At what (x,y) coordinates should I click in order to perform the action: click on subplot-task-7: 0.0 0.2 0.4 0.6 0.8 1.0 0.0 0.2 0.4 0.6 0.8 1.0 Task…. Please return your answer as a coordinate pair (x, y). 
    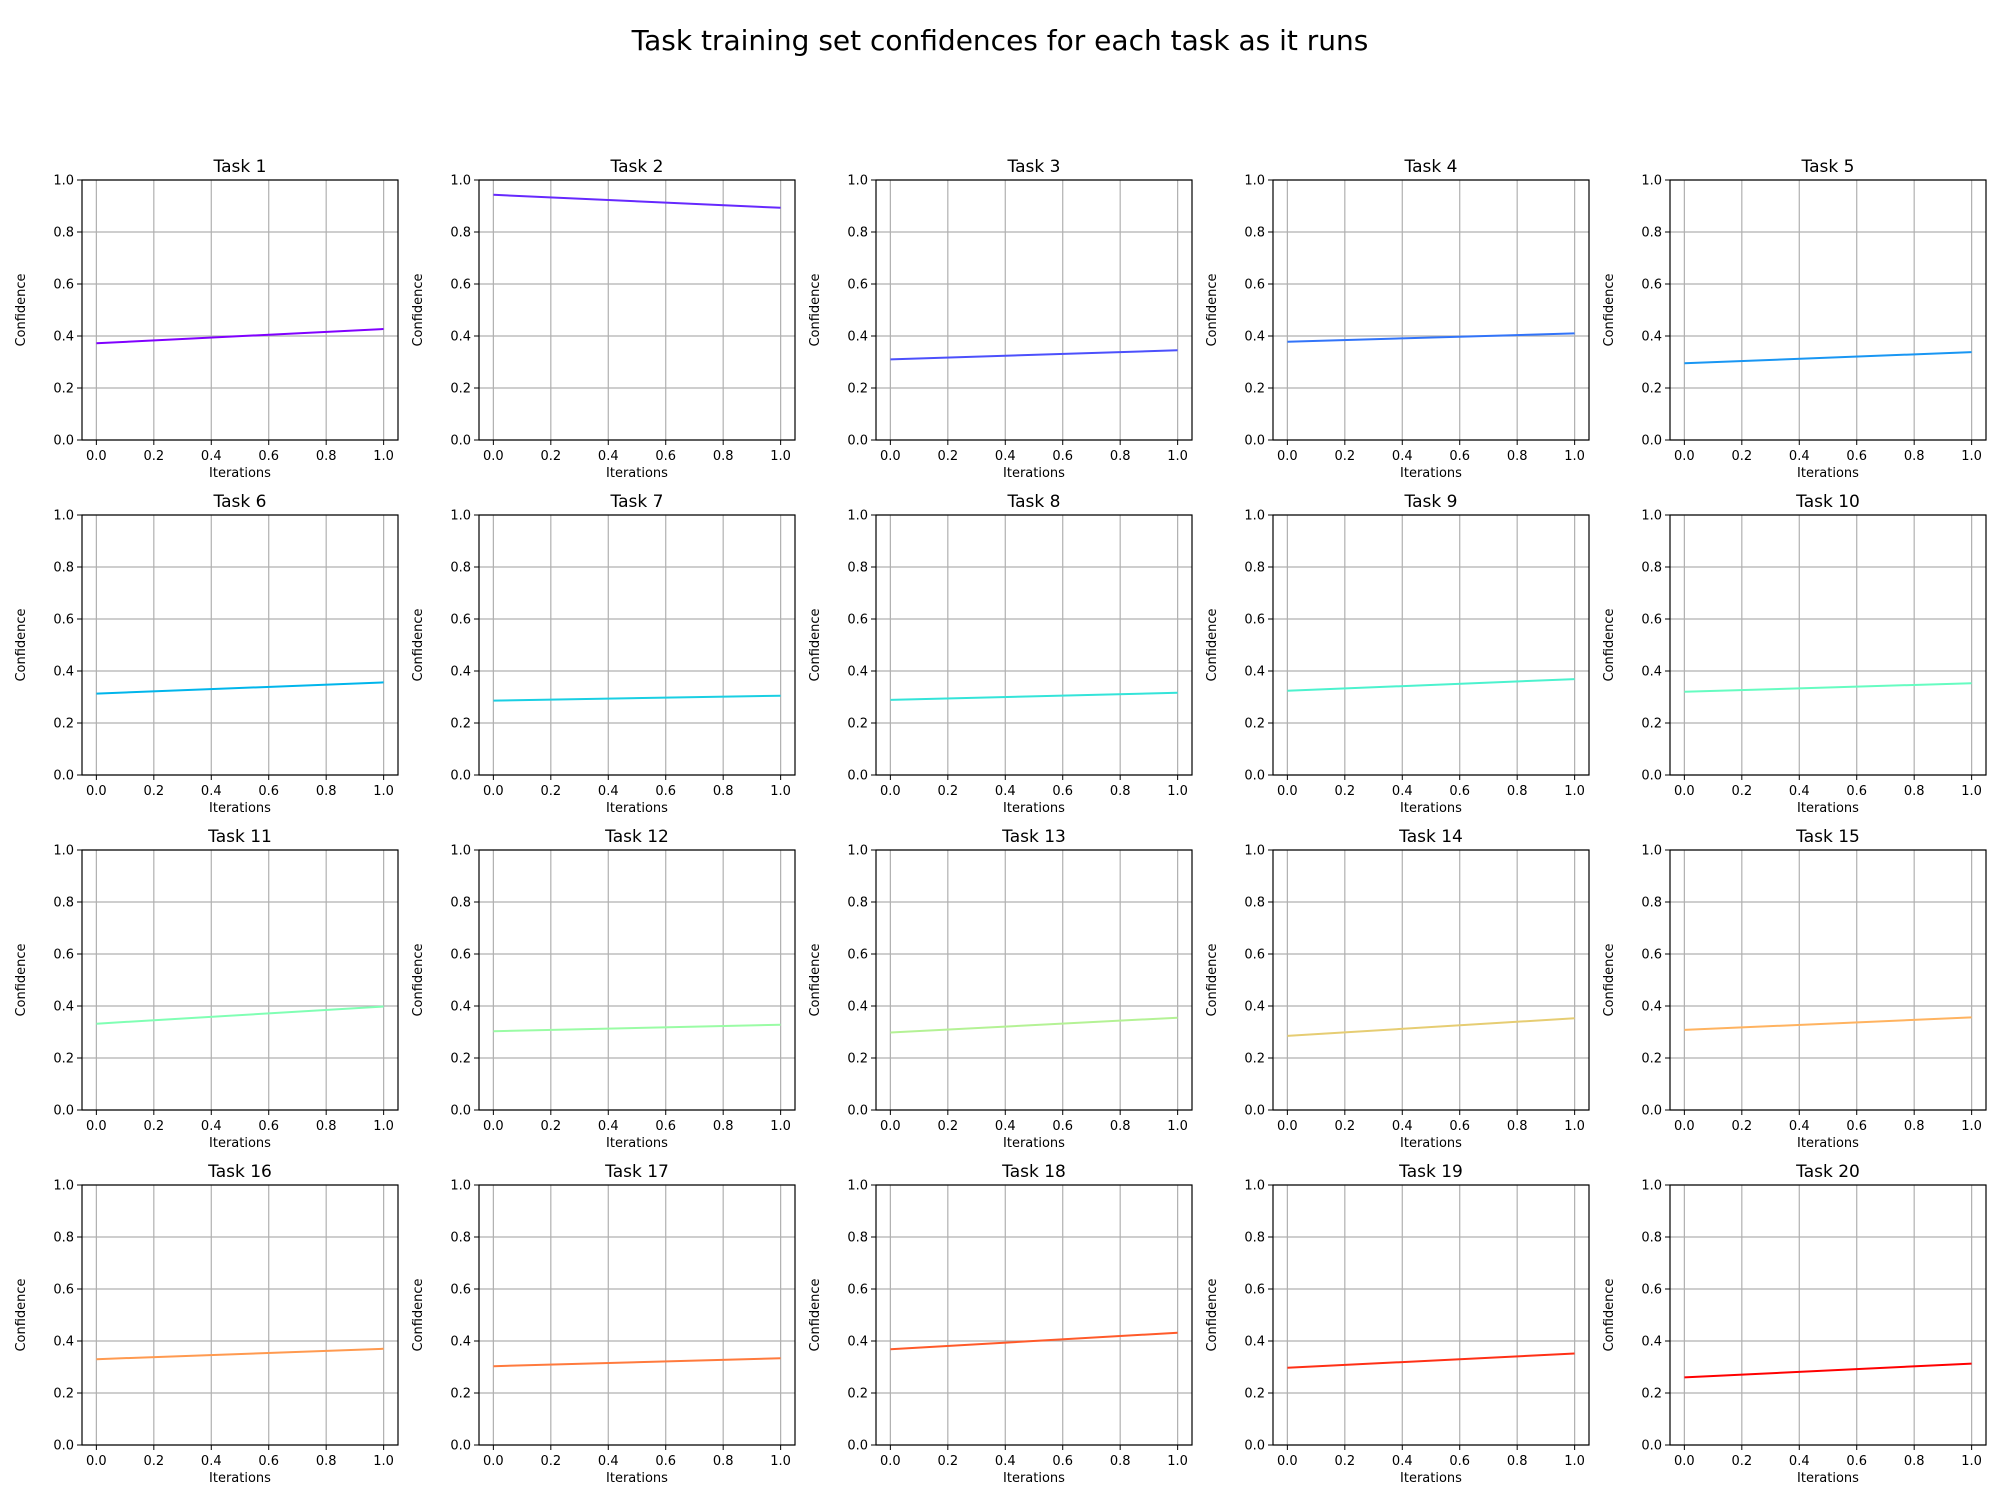
    Looking at the image, I should click on (603, 654).